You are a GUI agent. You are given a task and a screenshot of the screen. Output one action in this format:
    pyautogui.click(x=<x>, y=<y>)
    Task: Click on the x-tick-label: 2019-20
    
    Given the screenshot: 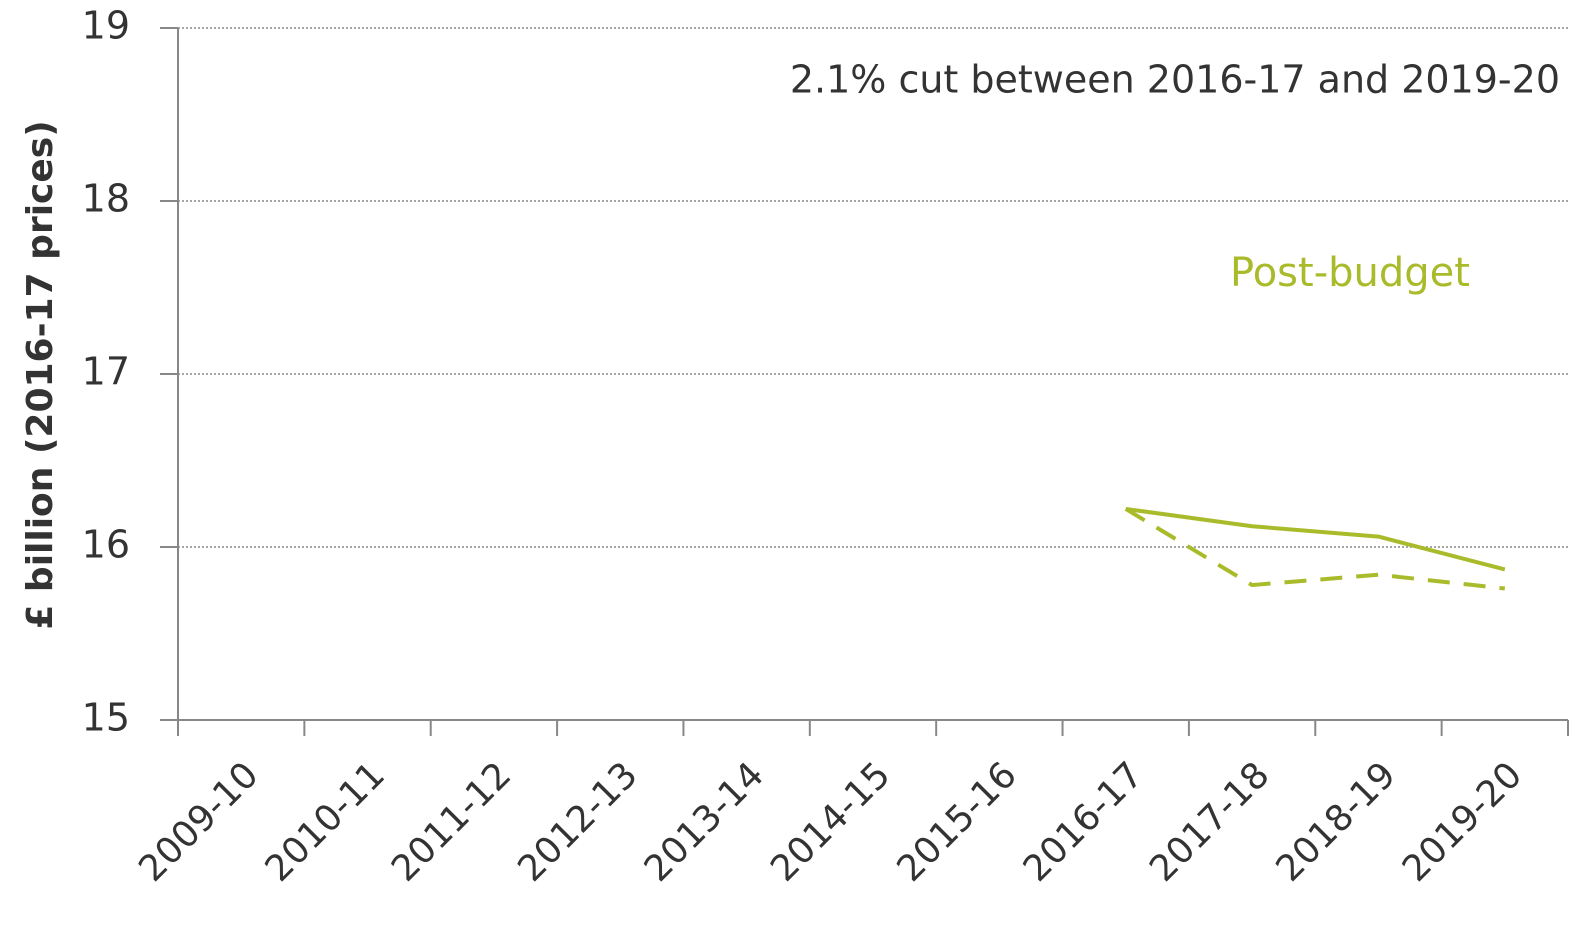 What is the action you would take?
    pyautogui.click(x=1462, y=821)
    